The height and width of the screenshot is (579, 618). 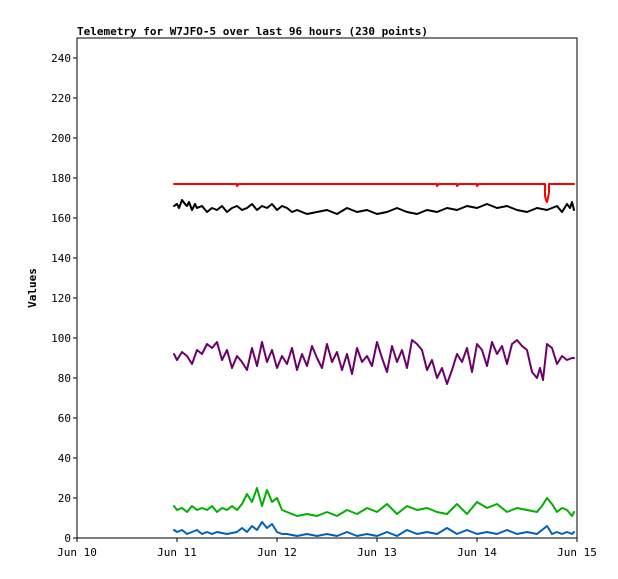 What do you see at coordinates (177, 552) in the screenshot?
I see `x-tick-label: Jun 11` at bounding box center [177, 552].